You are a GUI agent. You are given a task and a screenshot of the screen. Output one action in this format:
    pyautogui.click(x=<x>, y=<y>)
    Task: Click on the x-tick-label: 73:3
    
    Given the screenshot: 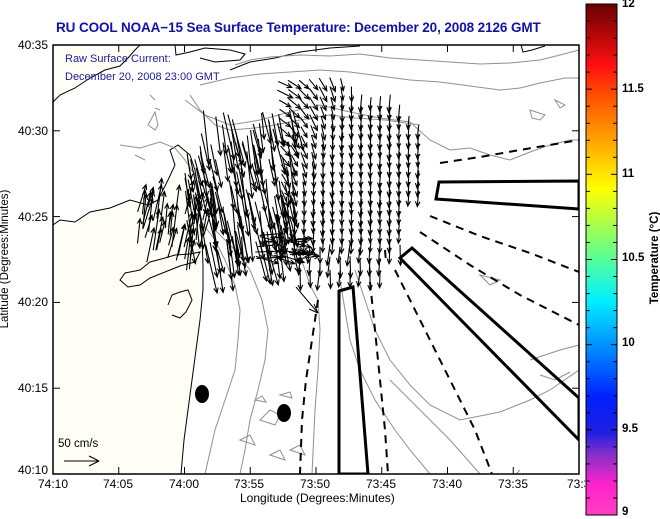 What is the action you would take?
    pyautogui.click(x=576, y=484)
    